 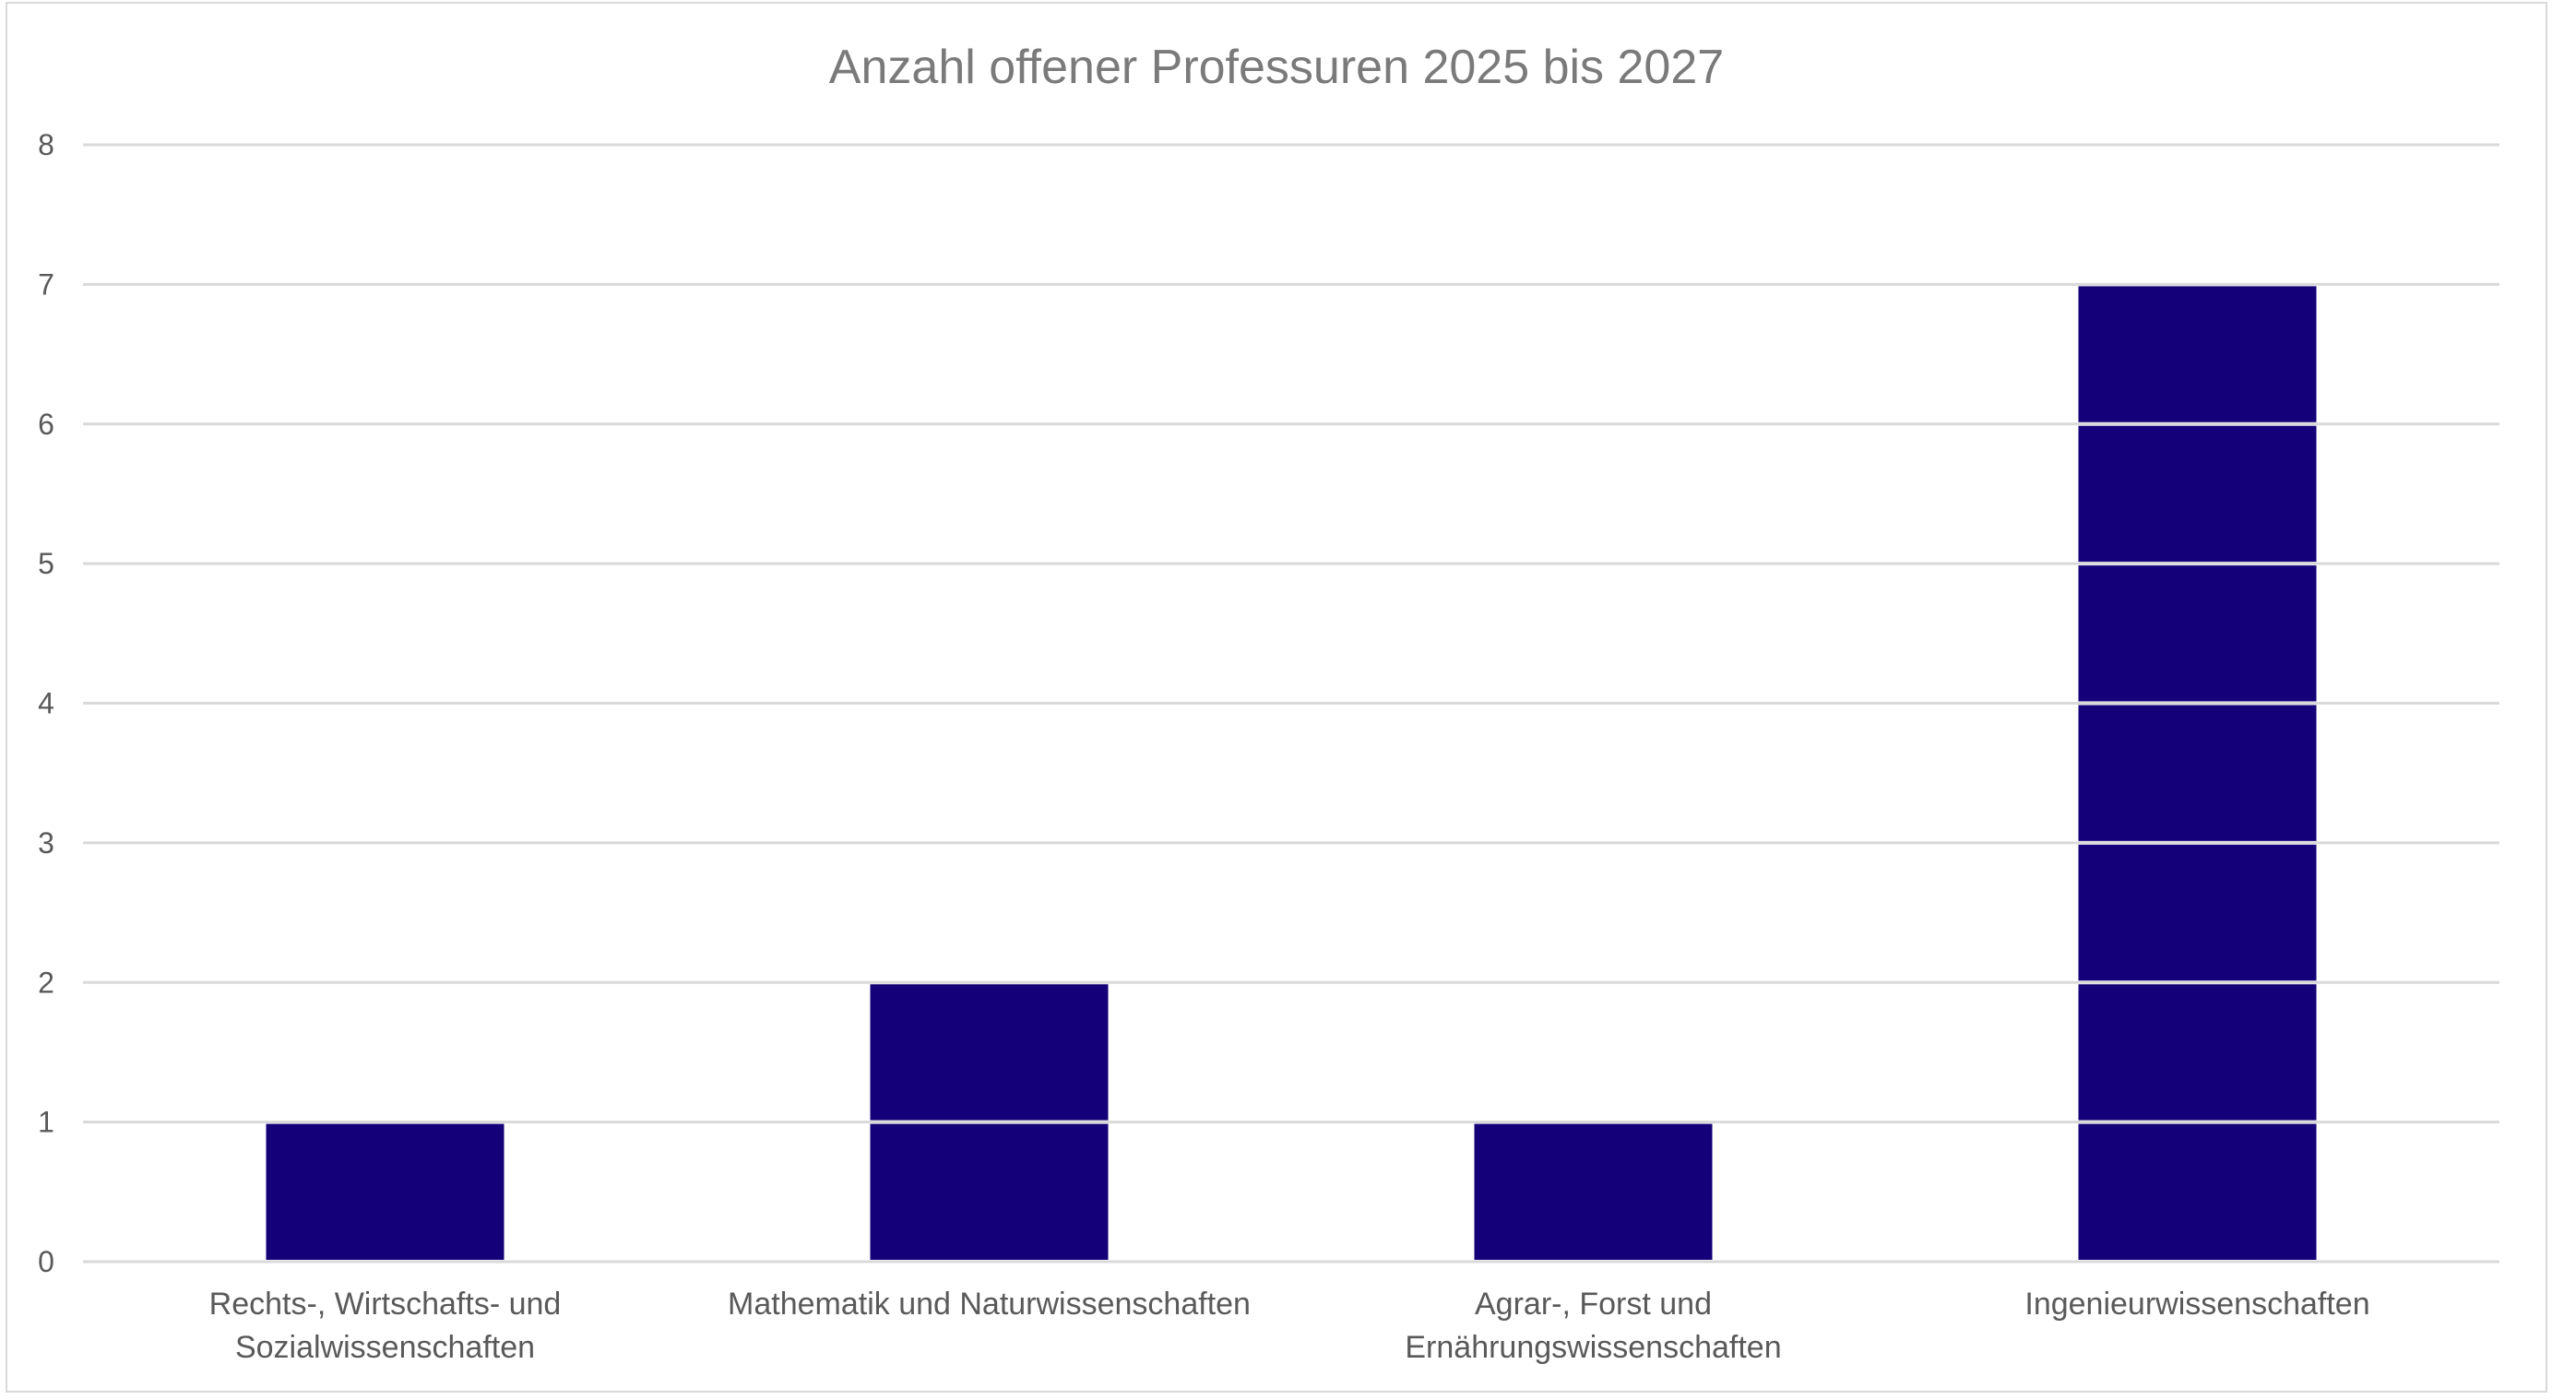 I want to click on x-category-label: Agrar-, Forst und, so click(x=1593, y=1304).